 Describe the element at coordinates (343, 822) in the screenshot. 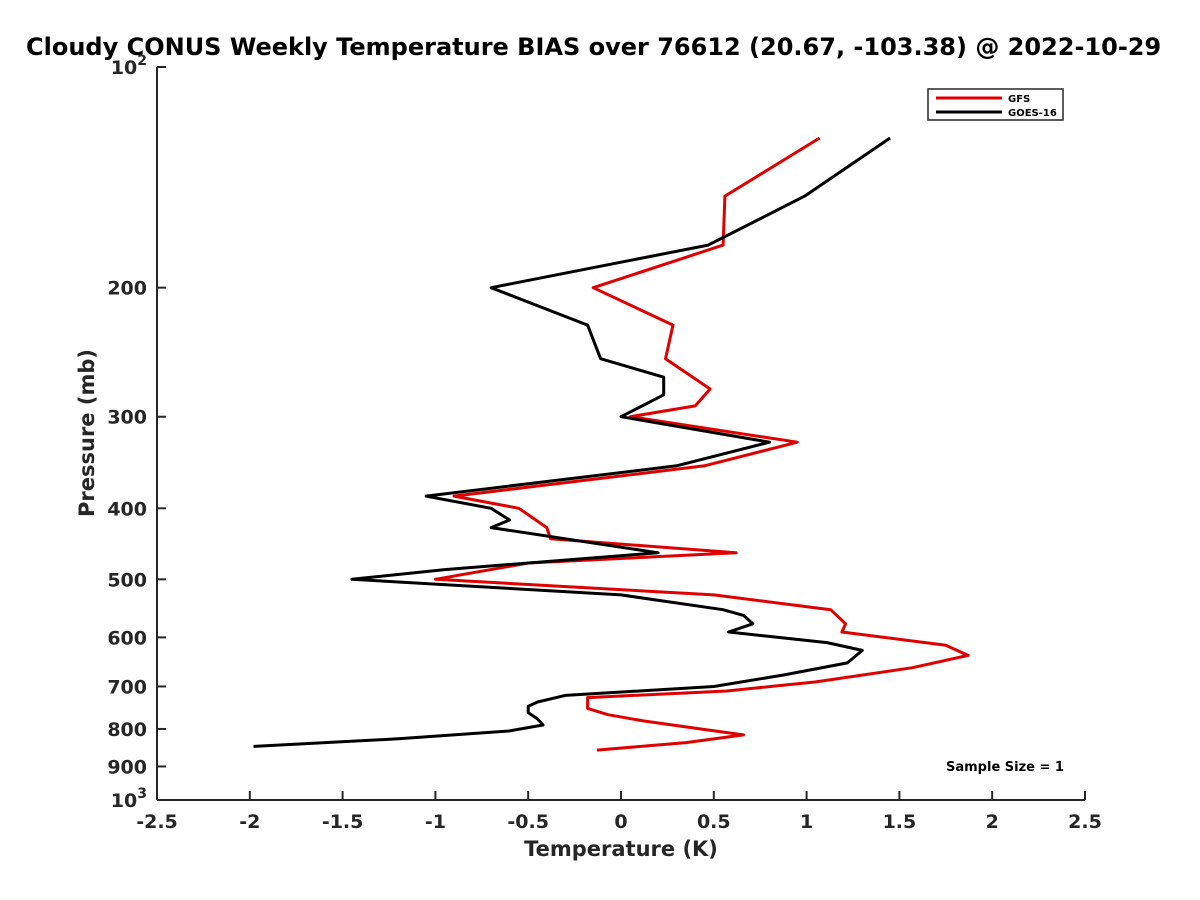

I see `x-tick-label: -1.5` at that location.